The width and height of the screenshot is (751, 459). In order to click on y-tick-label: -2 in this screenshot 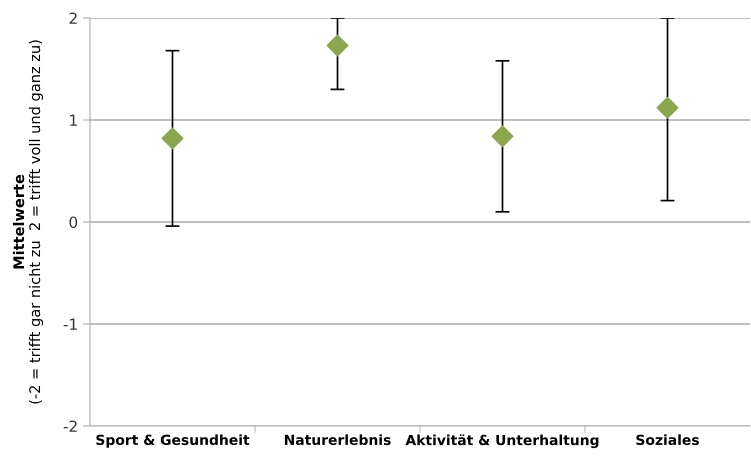, I will do `click(70, 426)`.